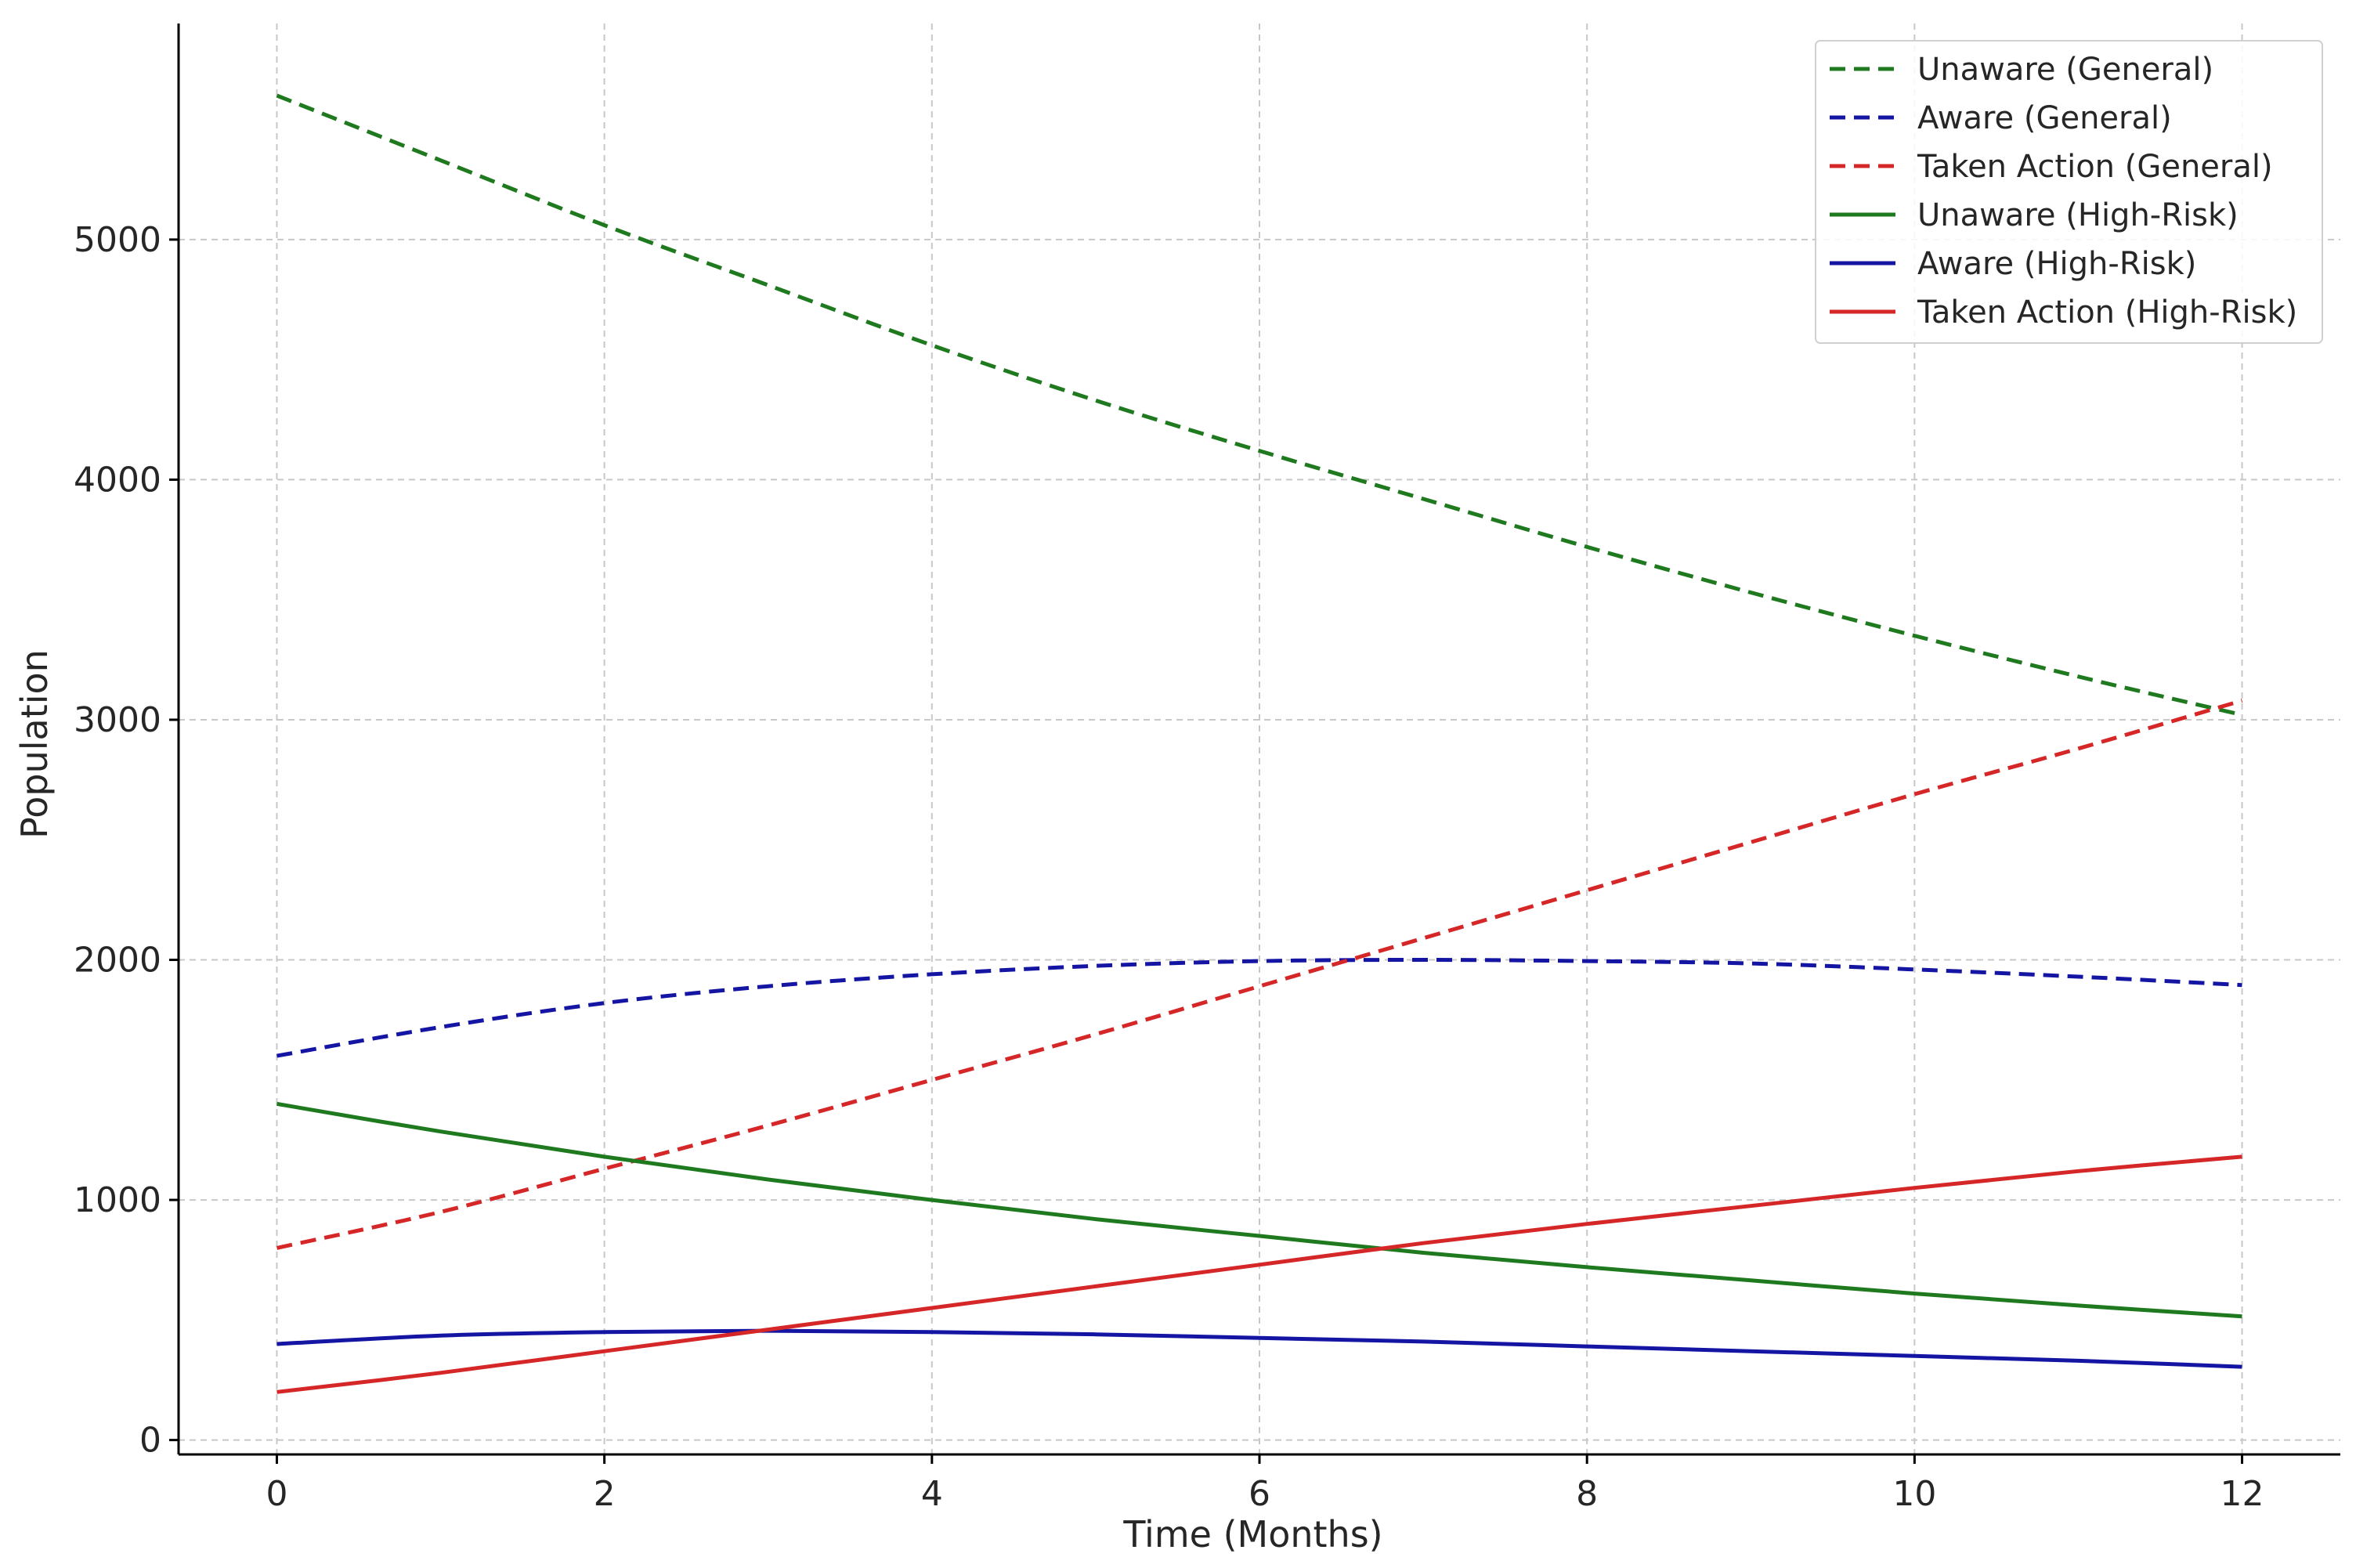 Image resolution: width=2356 pixels, height=1568 pixels. Describe the element at coordinates (117, 1200) in the screenshot. I see `y-tick-label: 1000` at that location.